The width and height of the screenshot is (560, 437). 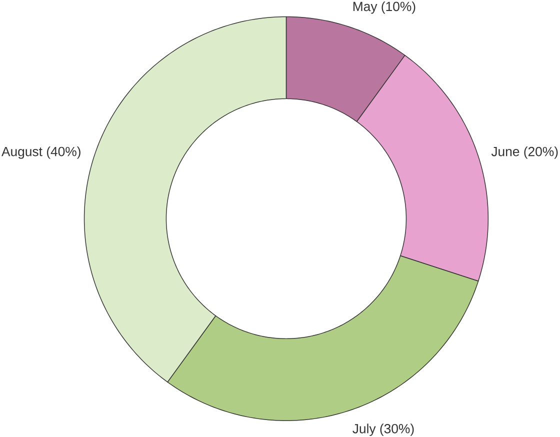 I want to click on slice-label: August (40%), so click(x=41, y=152).